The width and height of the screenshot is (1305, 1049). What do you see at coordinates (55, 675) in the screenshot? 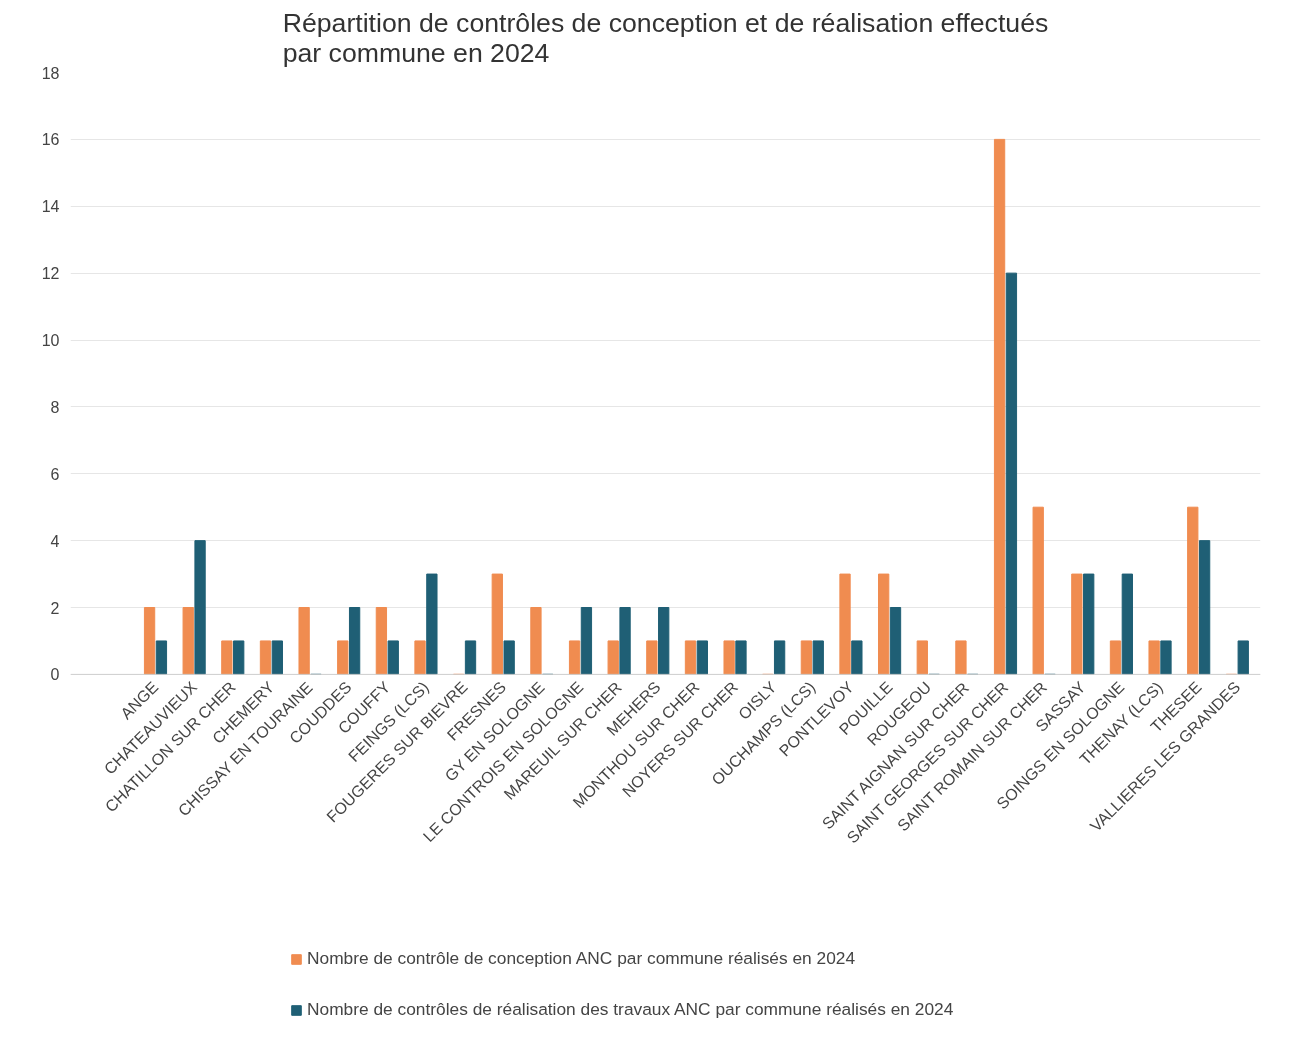
I see `y-tick-label: 0` at bounding box center [55, 675].